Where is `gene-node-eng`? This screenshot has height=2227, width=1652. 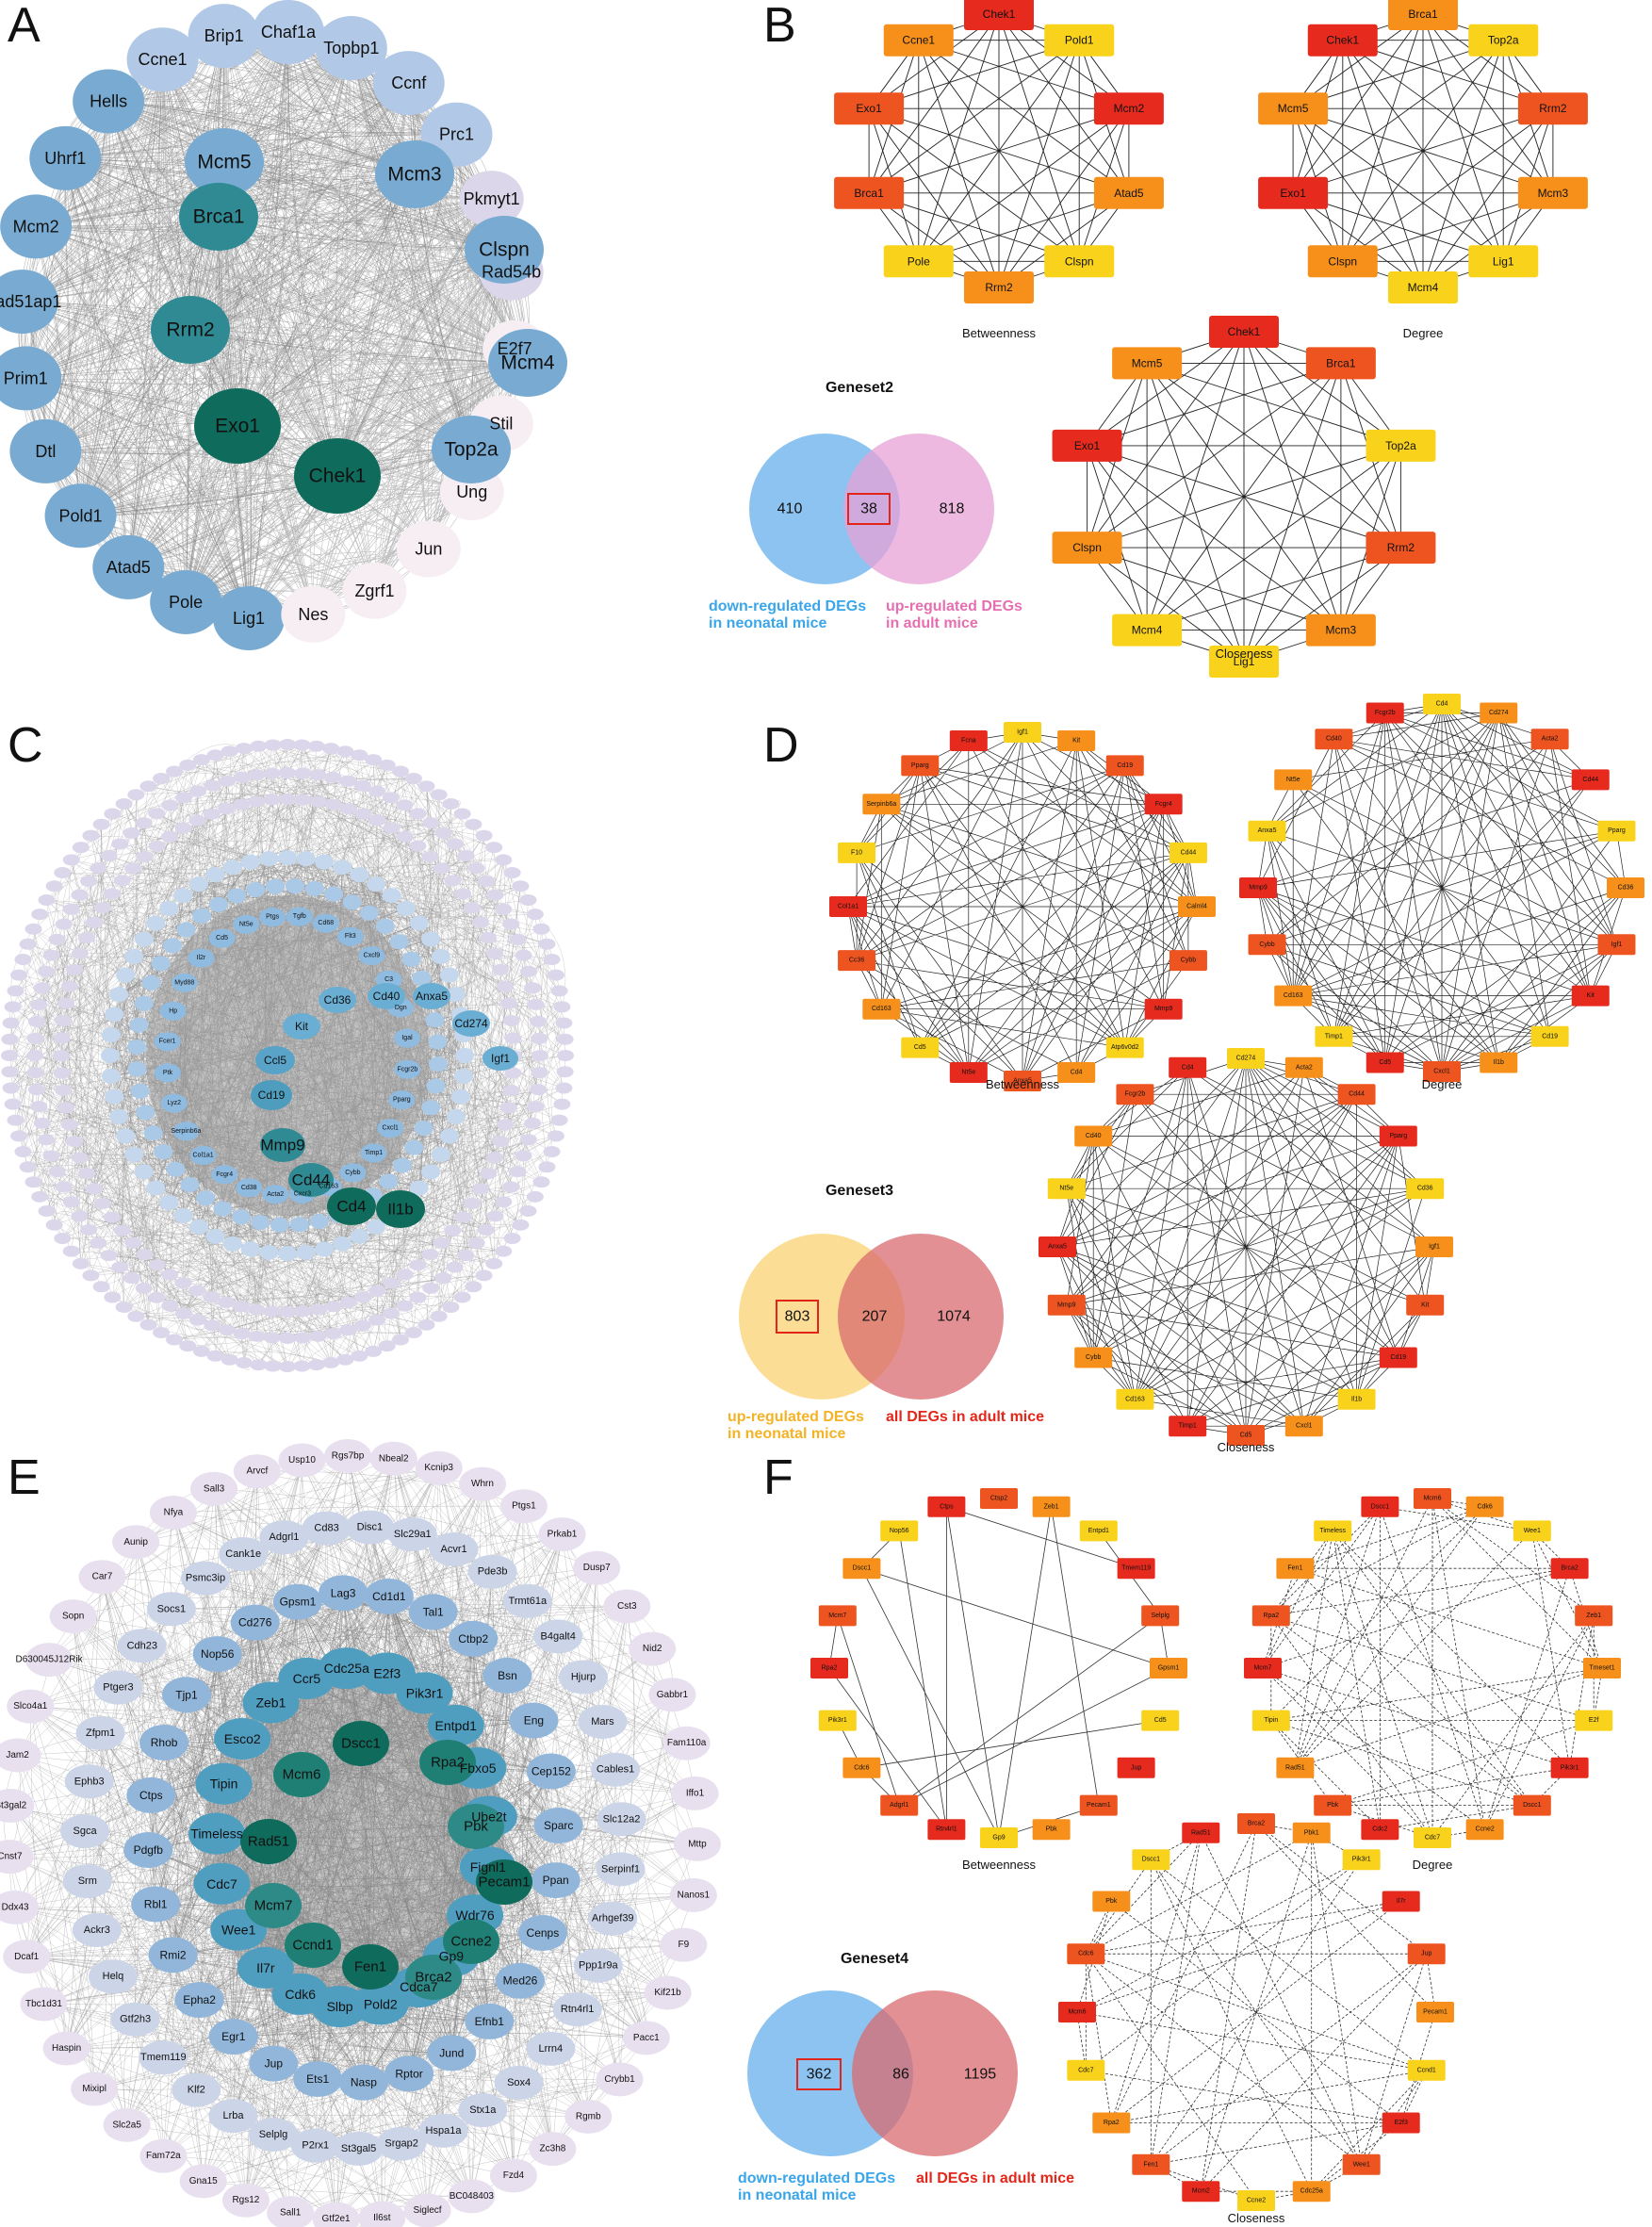 gene-node-eng is located at coordinates (534, 1721).